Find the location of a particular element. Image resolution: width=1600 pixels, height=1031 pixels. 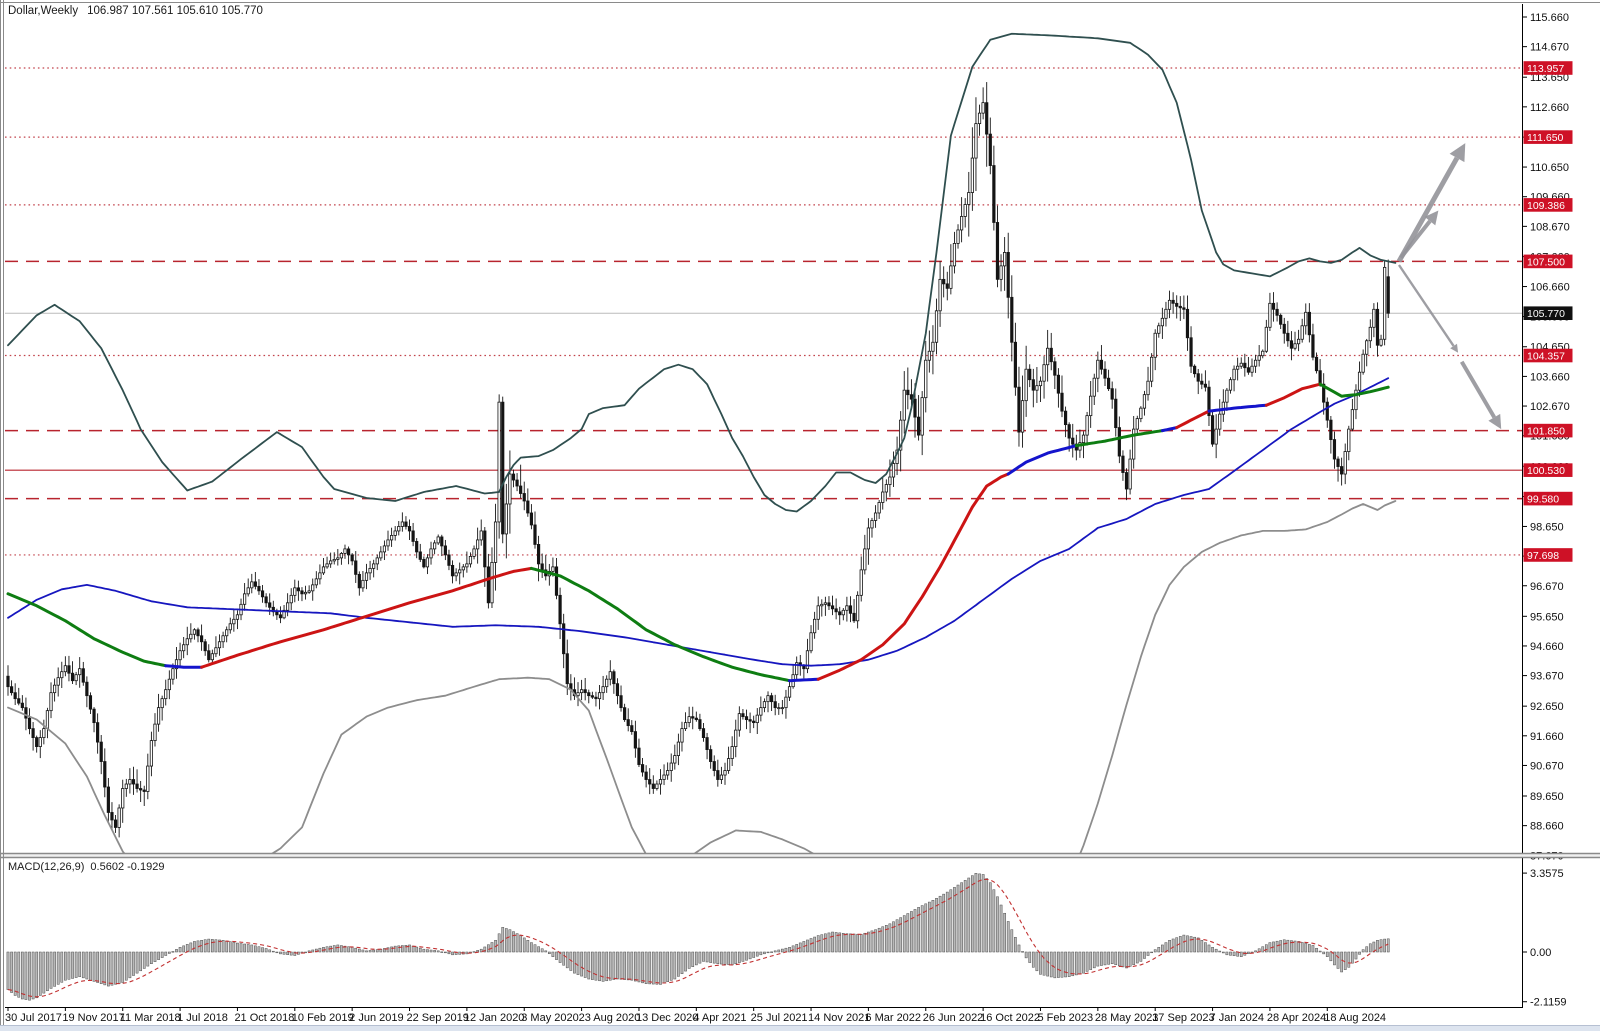

y-tick-label: 113.650 is located at coordinates (1549, 78).